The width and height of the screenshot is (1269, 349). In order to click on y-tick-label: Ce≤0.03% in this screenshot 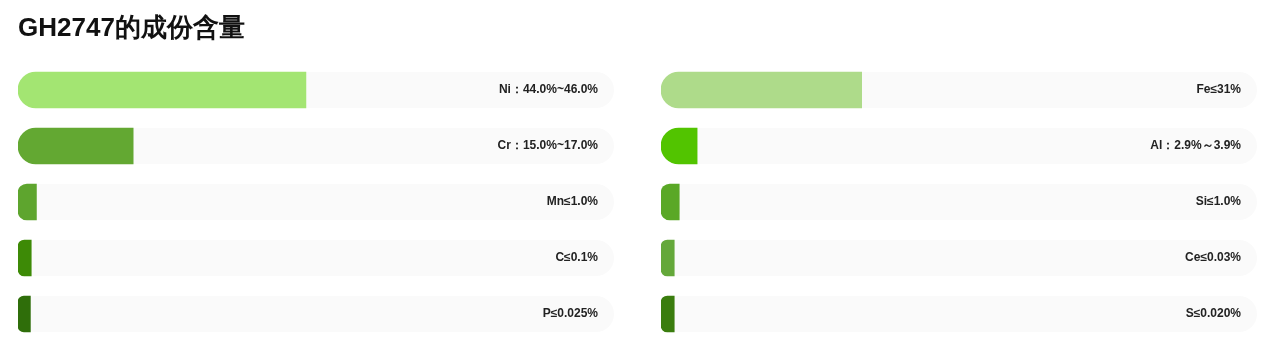, I will do `click(1213, 257)`.